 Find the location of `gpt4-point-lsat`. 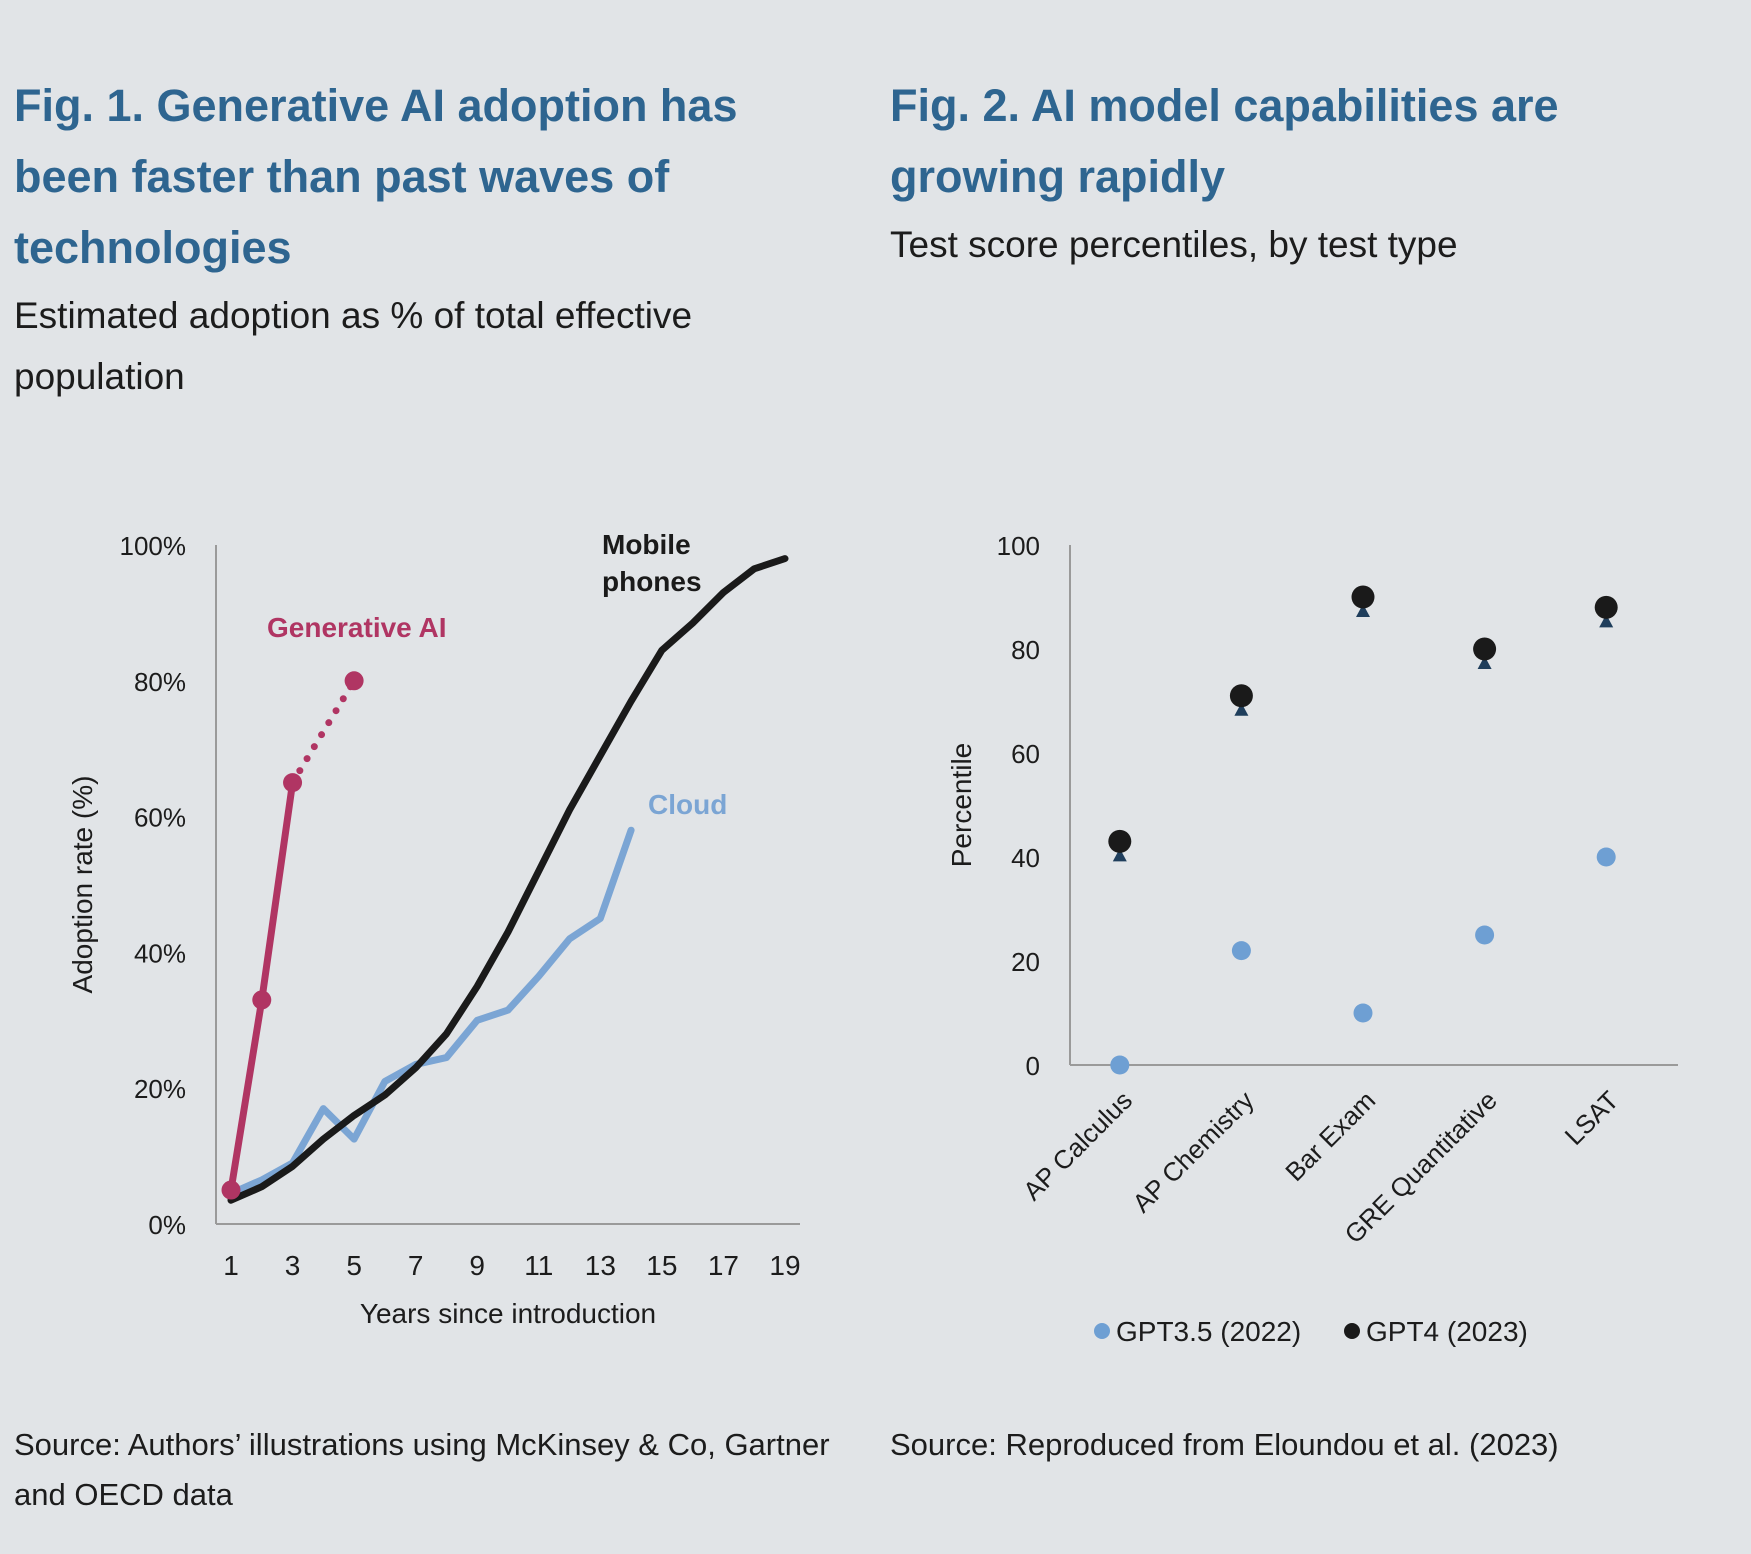

gpt4-point-lsat is located at coordinates (1606, 607).